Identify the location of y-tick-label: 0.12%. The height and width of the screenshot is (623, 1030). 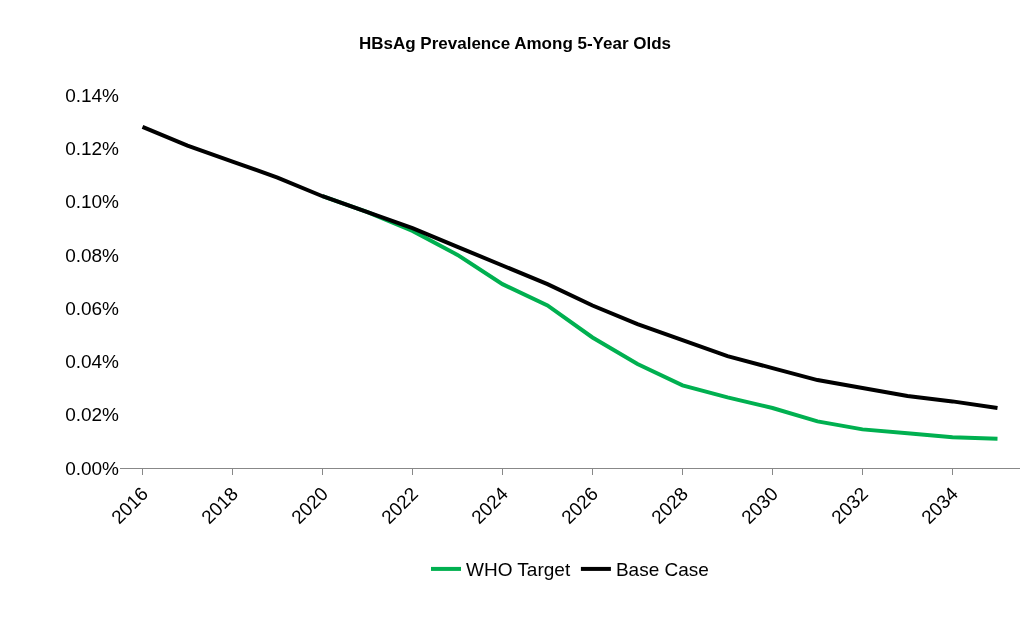
(92, 148).